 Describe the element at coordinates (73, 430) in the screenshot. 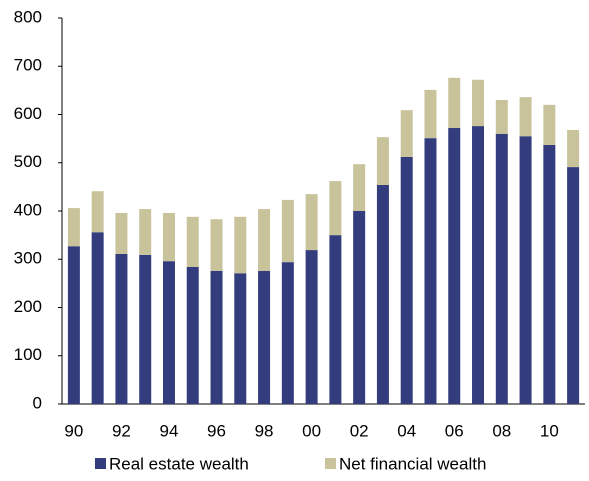

I see `x-tick-label: 90` at that location.